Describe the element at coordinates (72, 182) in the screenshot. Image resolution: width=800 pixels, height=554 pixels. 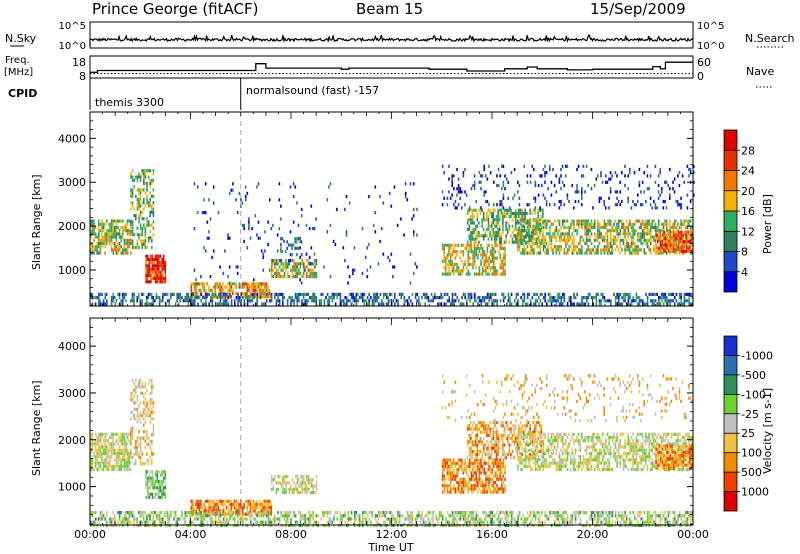
I see `y-tick-label: 3000` at that location.